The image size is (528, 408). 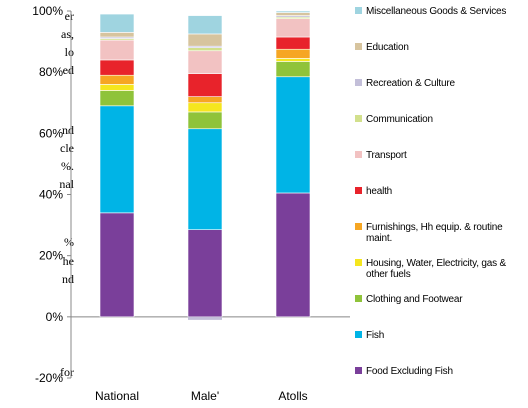 What do you see at coordinates (68, 70) in the screenshot?
I see `background-text-fragment: ed` at bounding box center [68, 70].